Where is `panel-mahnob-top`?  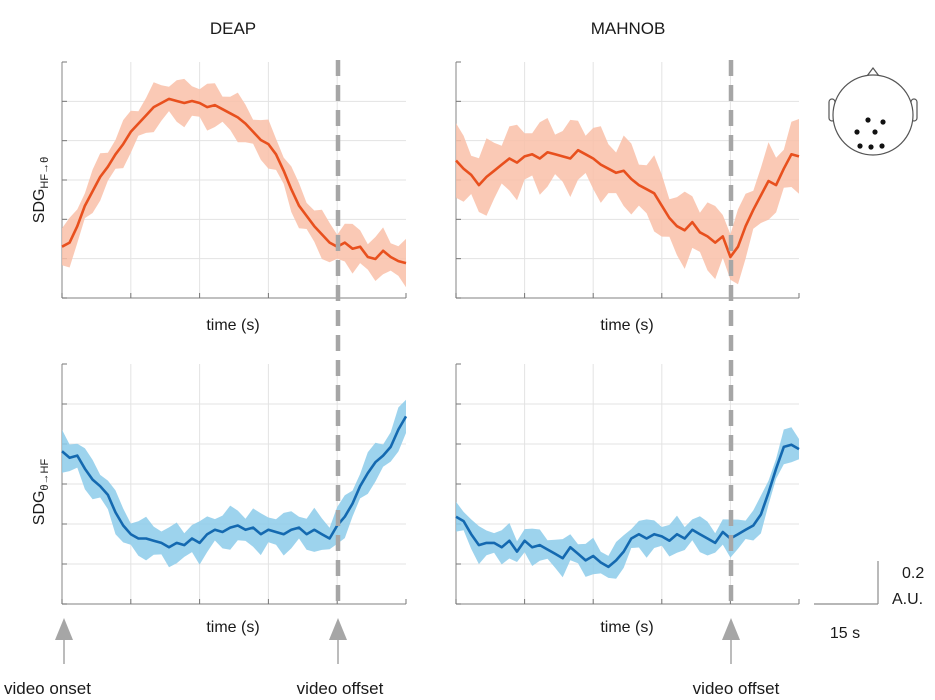
panel-mahnob-top is located at coordinates (627, 180).